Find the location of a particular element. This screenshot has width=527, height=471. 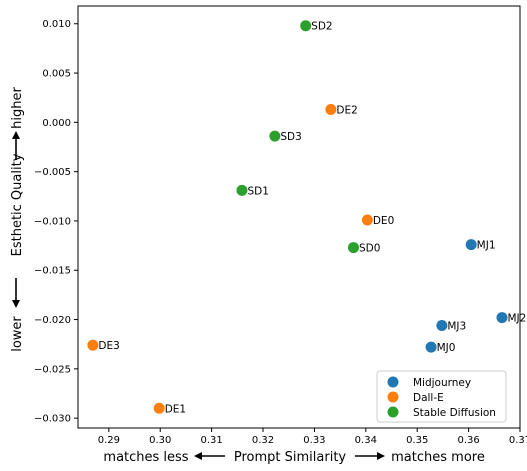

point-label-mj1: MJ1 is located at coordinates (486, 246).